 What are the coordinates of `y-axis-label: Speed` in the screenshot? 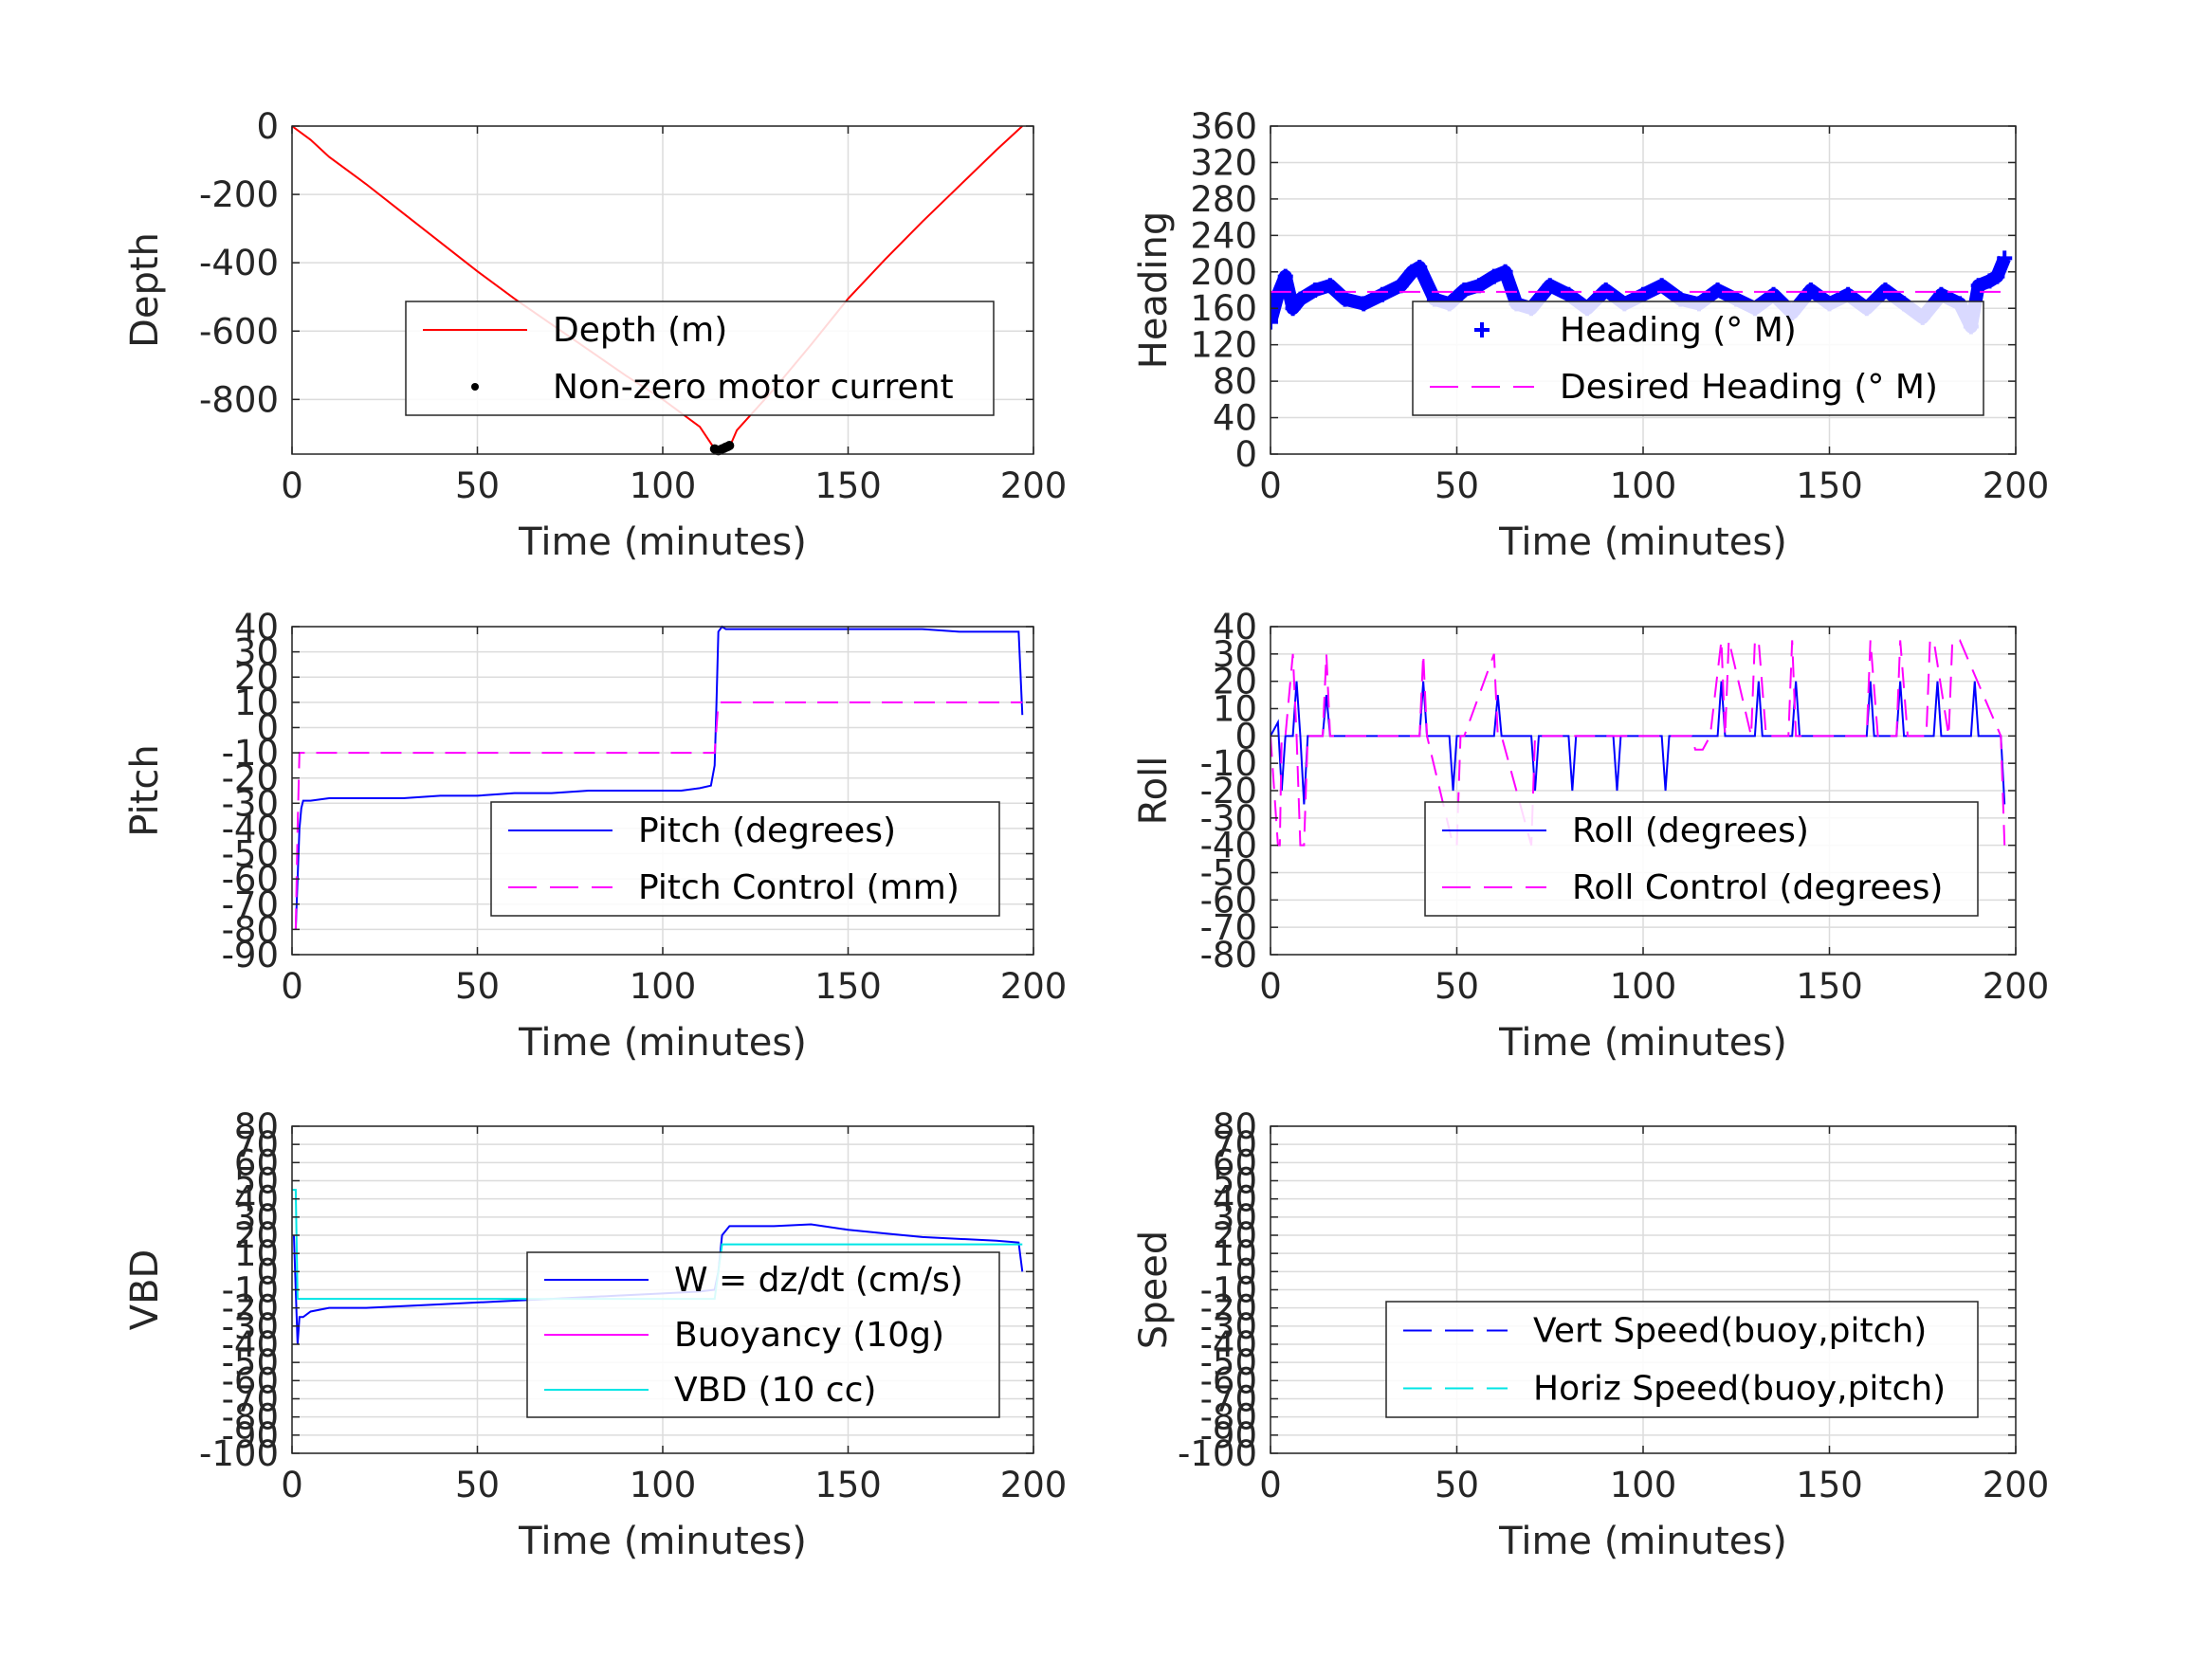 It's located at (1154, 1290).